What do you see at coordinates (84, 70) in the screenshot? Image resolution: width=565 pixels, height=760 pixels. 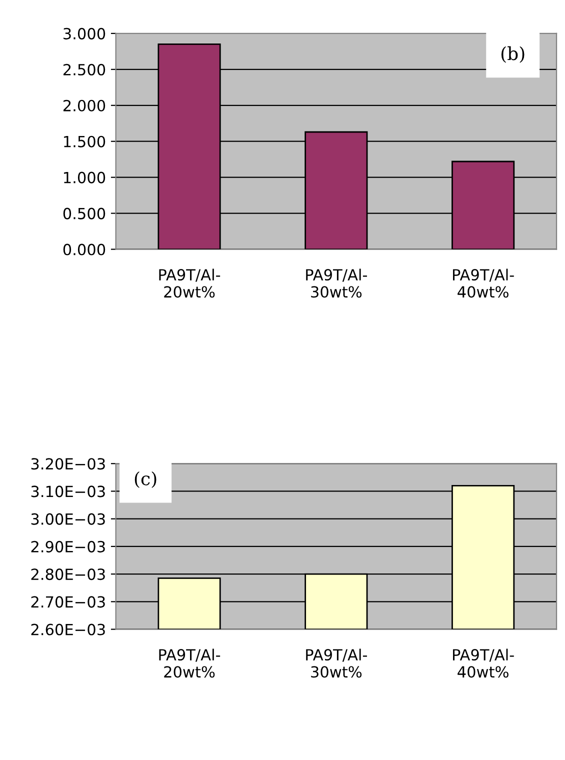 I see `y-tick-label: 2.500` at bounding box center [84, 70].